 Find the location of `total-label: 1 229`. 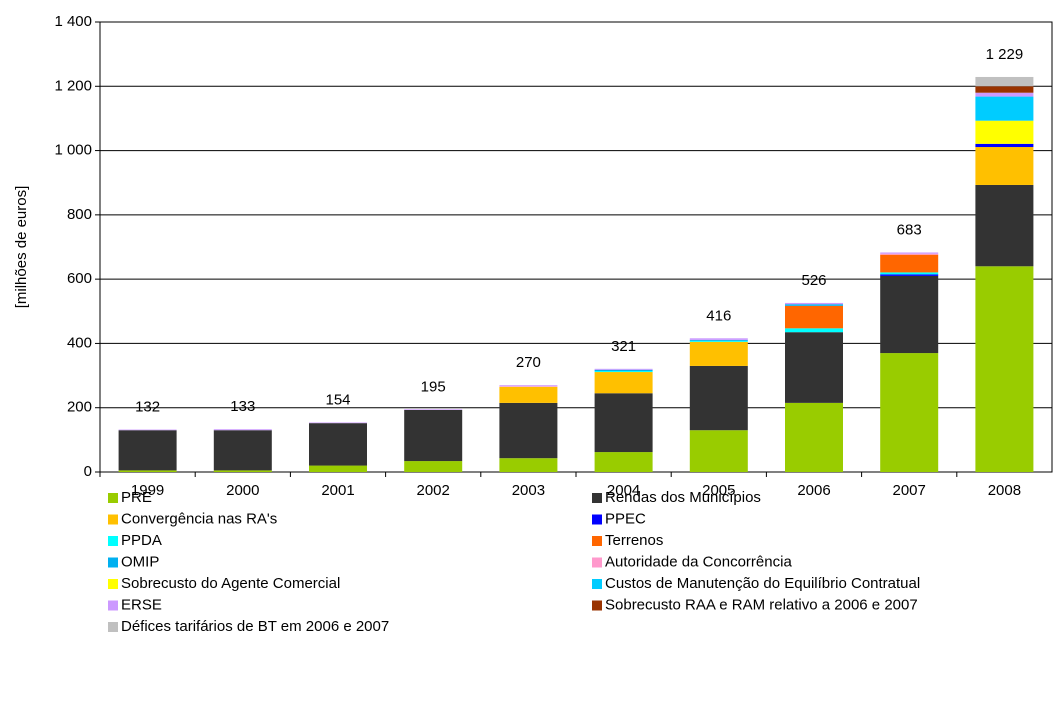

total-label: 1 229 is located at coordinates (1005, 54).